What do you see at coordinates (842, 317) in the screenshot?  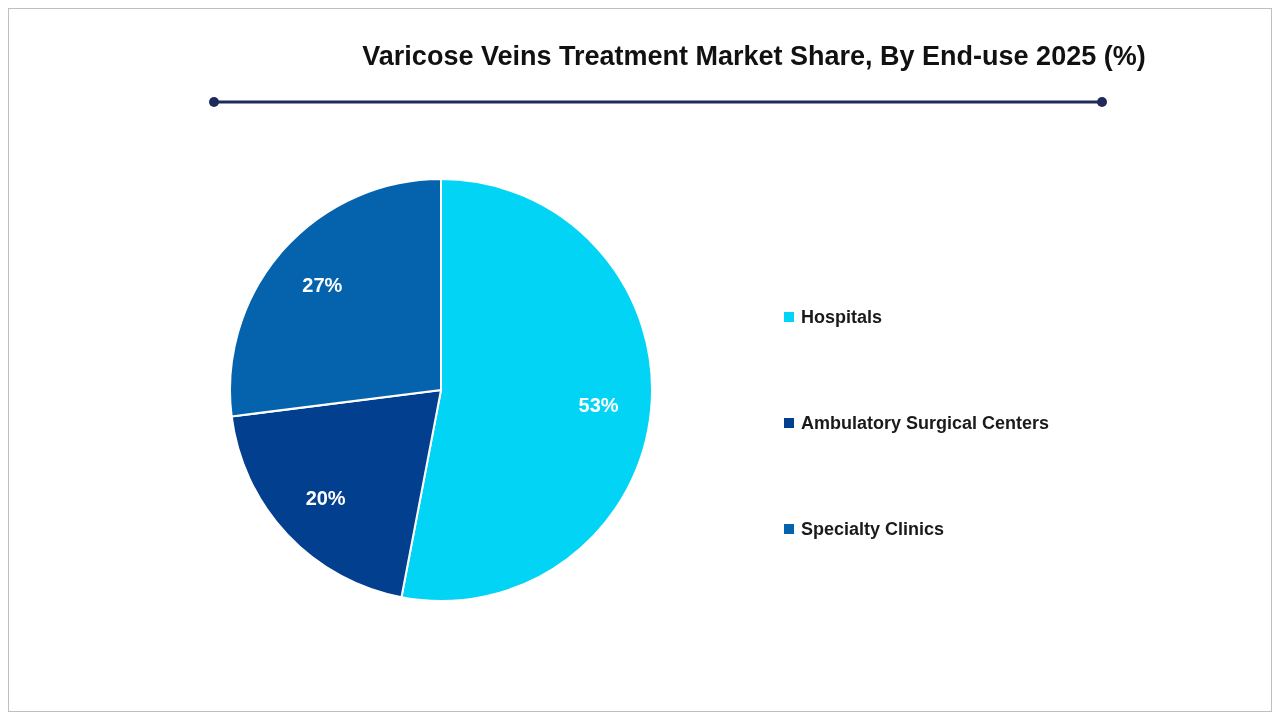 I see `legend-label: Hospitals` at bounding box center [842, 317].